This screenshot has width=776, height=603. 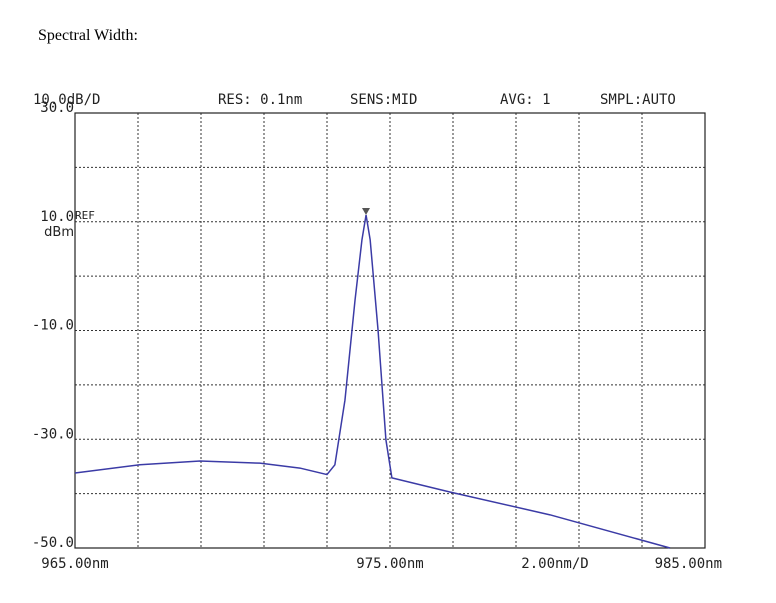 What do you see at coordinates (74, 564) in the screenshot?
I see `x-tick-label: 965.00nm` at bounding box center [74, 564].